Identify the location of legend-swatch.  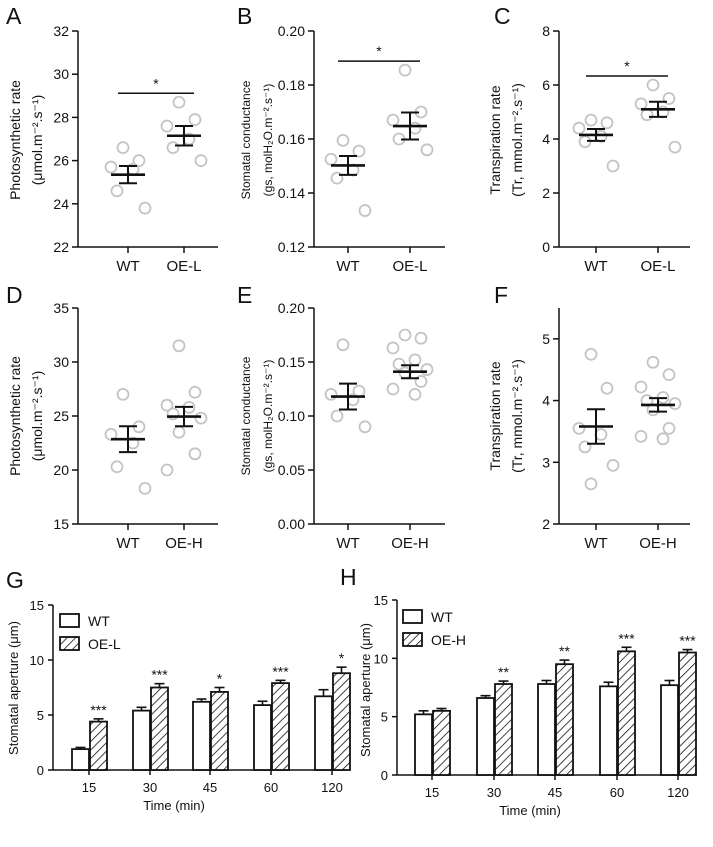
(412, 616).